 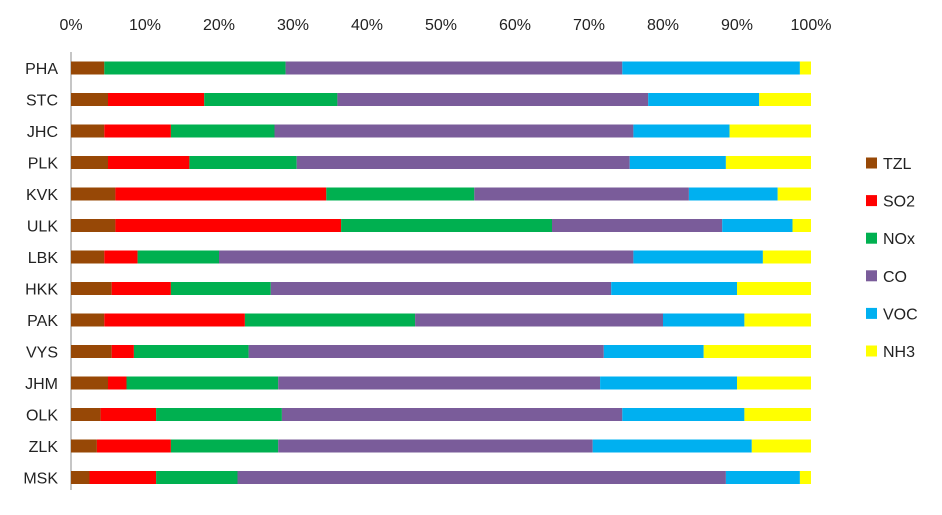 What do you see at coordinates (400, 194) in the screenshot?
I see `bar-segment-nox-kvk` at bounding box center [400, 194].